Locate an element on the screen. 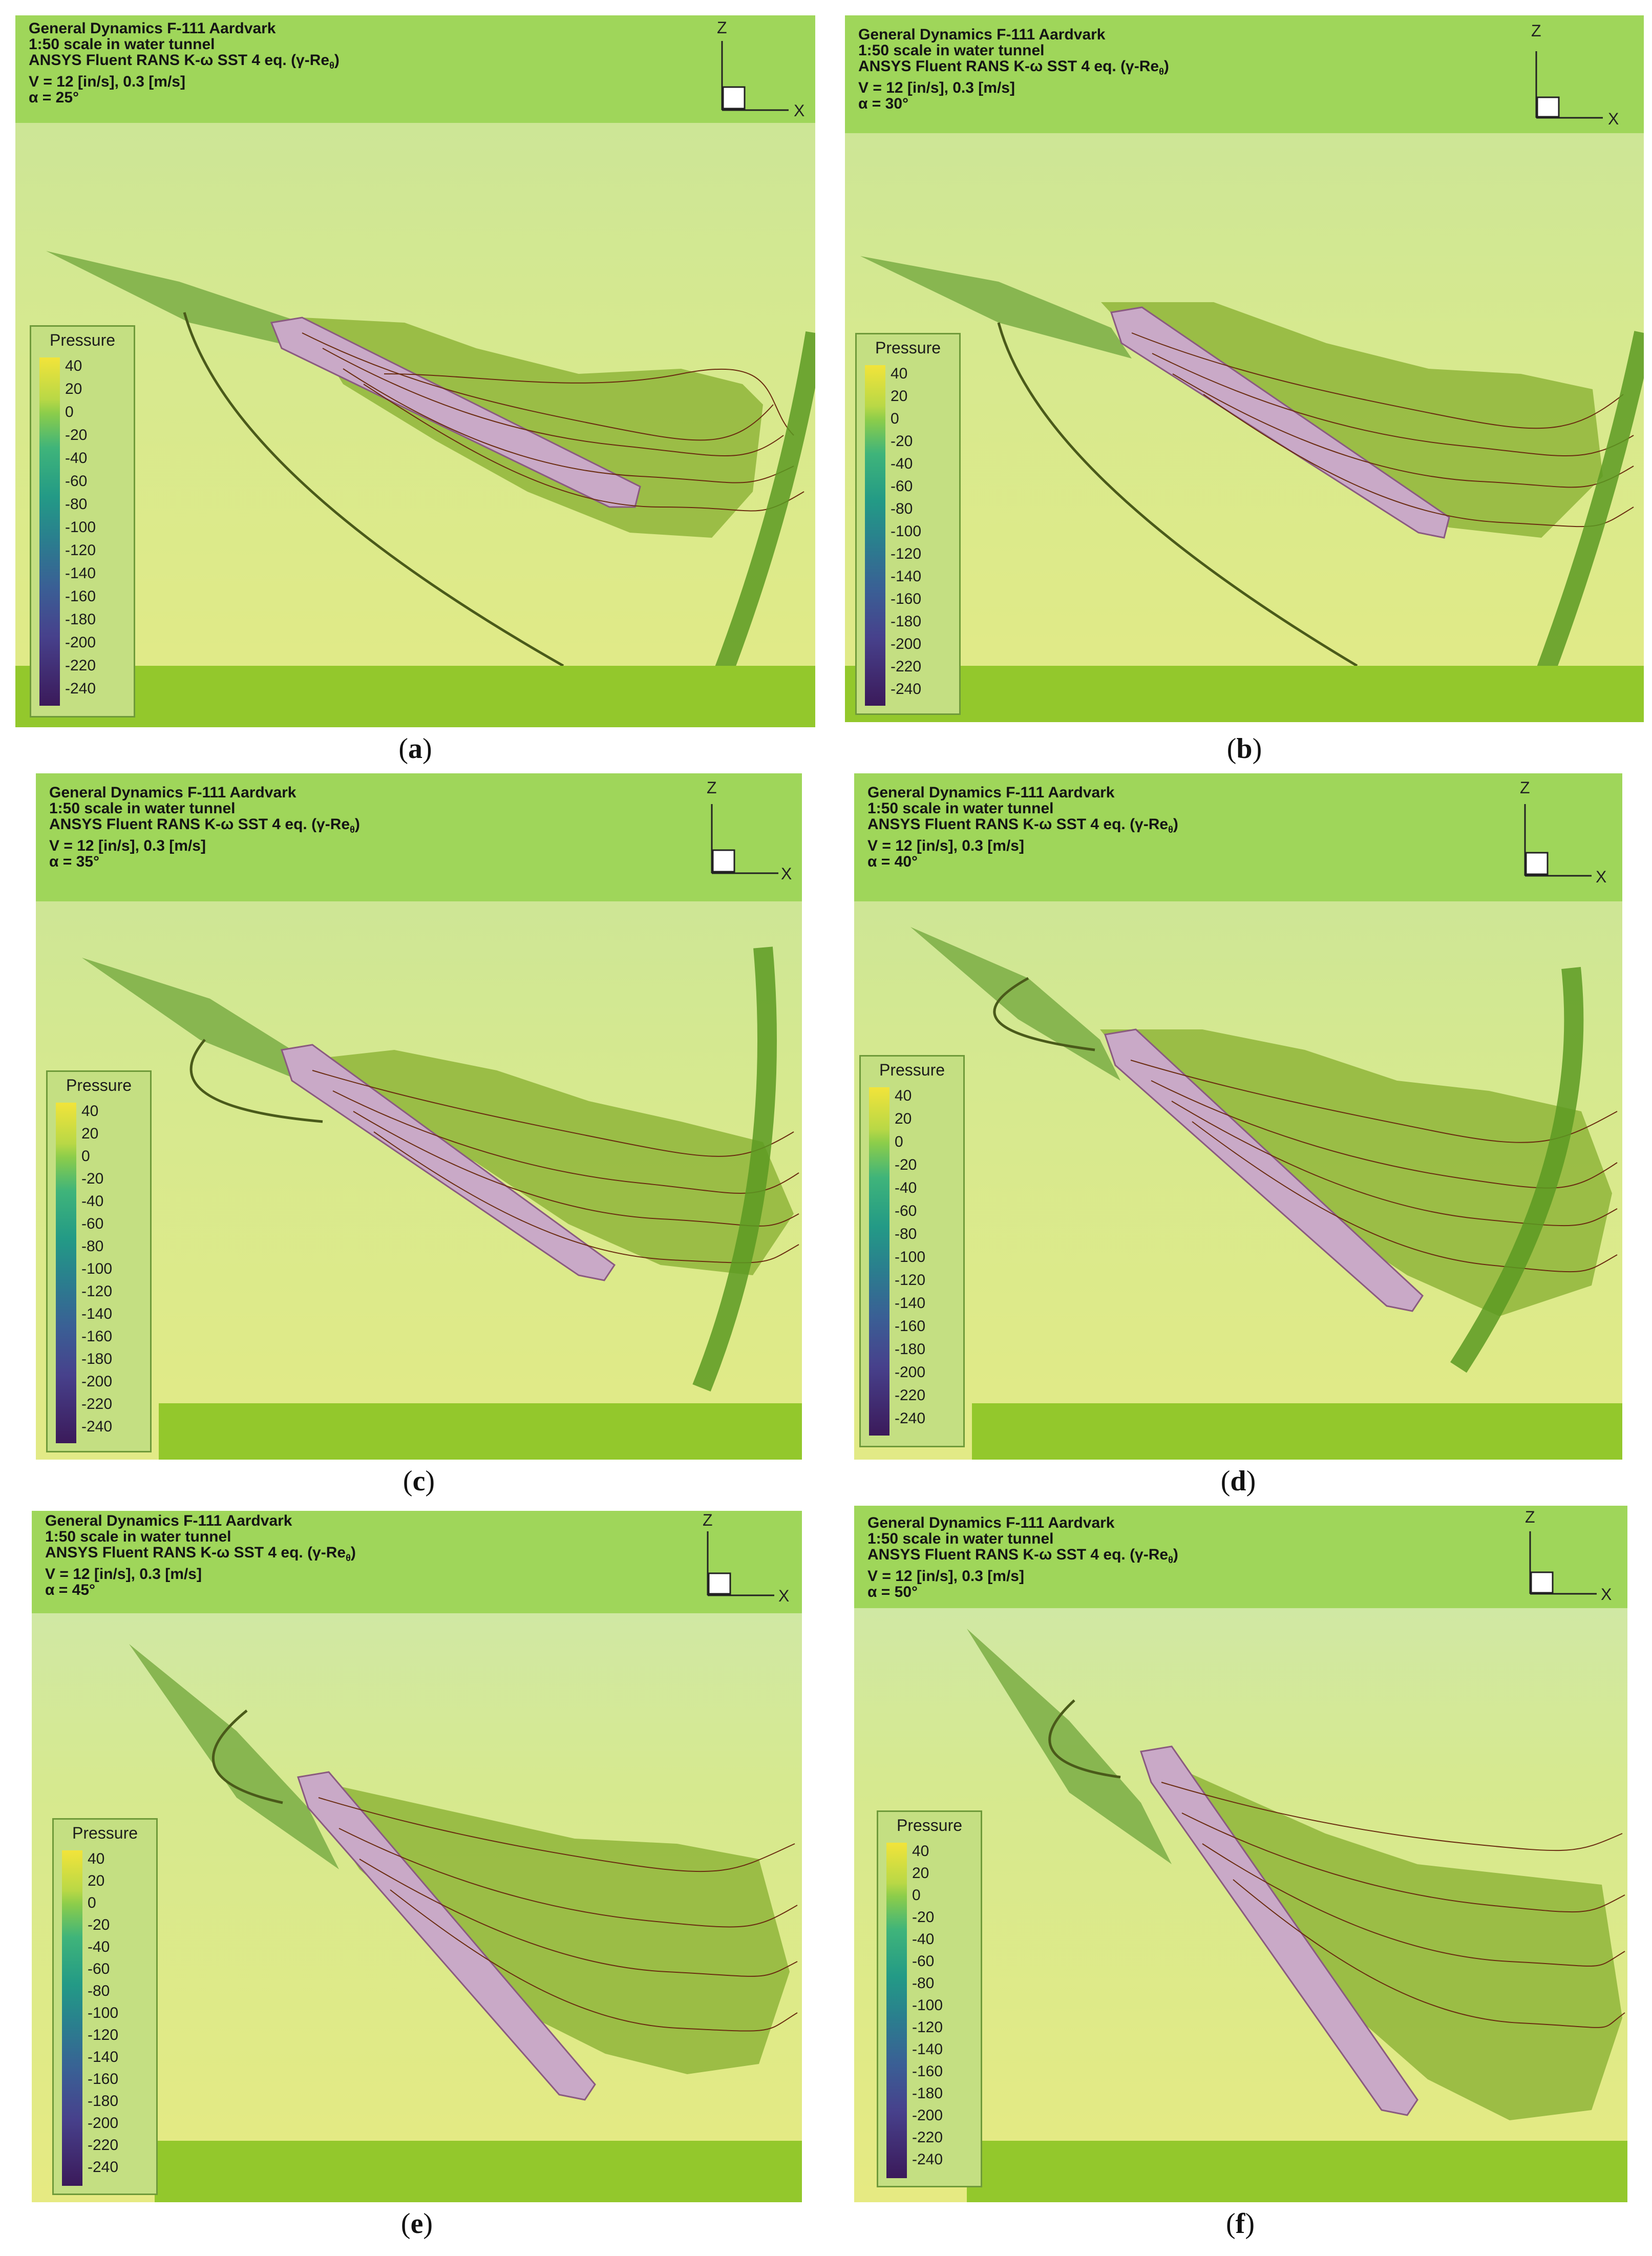 The height and width of the screenshot is (2256, 1652). flow-scene is located at coordinates (1241, 1854).